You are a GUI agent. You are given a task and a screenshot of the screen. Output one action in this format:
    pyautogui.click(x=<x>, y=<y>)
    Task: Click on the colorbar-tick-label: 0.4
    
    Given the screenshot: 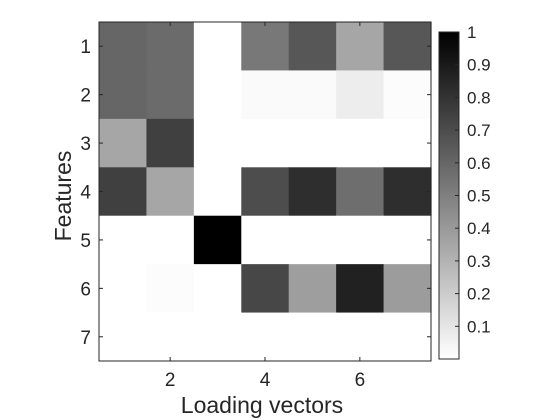 What is the action you would take?
    pyautogui.click(x=479, y=228)
    